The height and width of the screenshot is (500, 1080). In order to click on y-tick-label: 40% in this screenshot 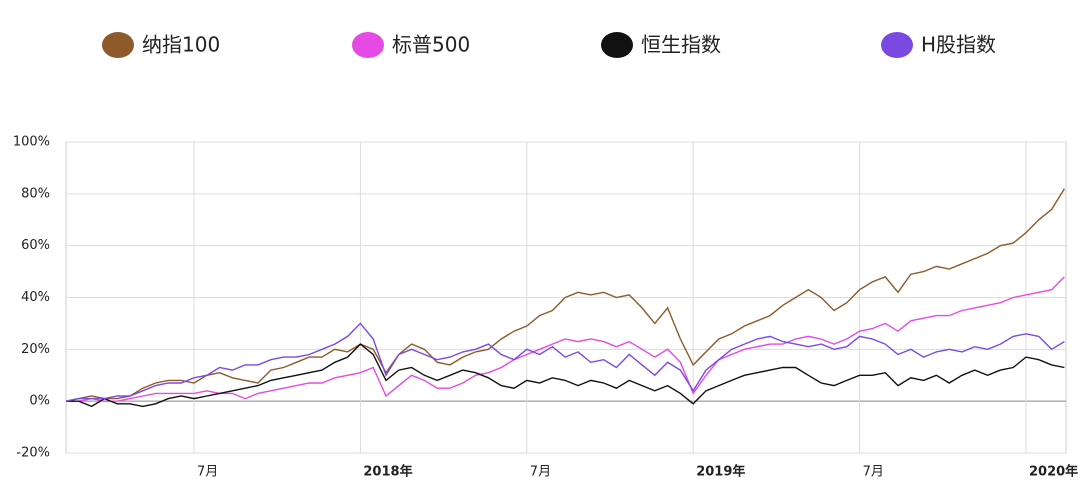, I will do `click(35, 297)`.